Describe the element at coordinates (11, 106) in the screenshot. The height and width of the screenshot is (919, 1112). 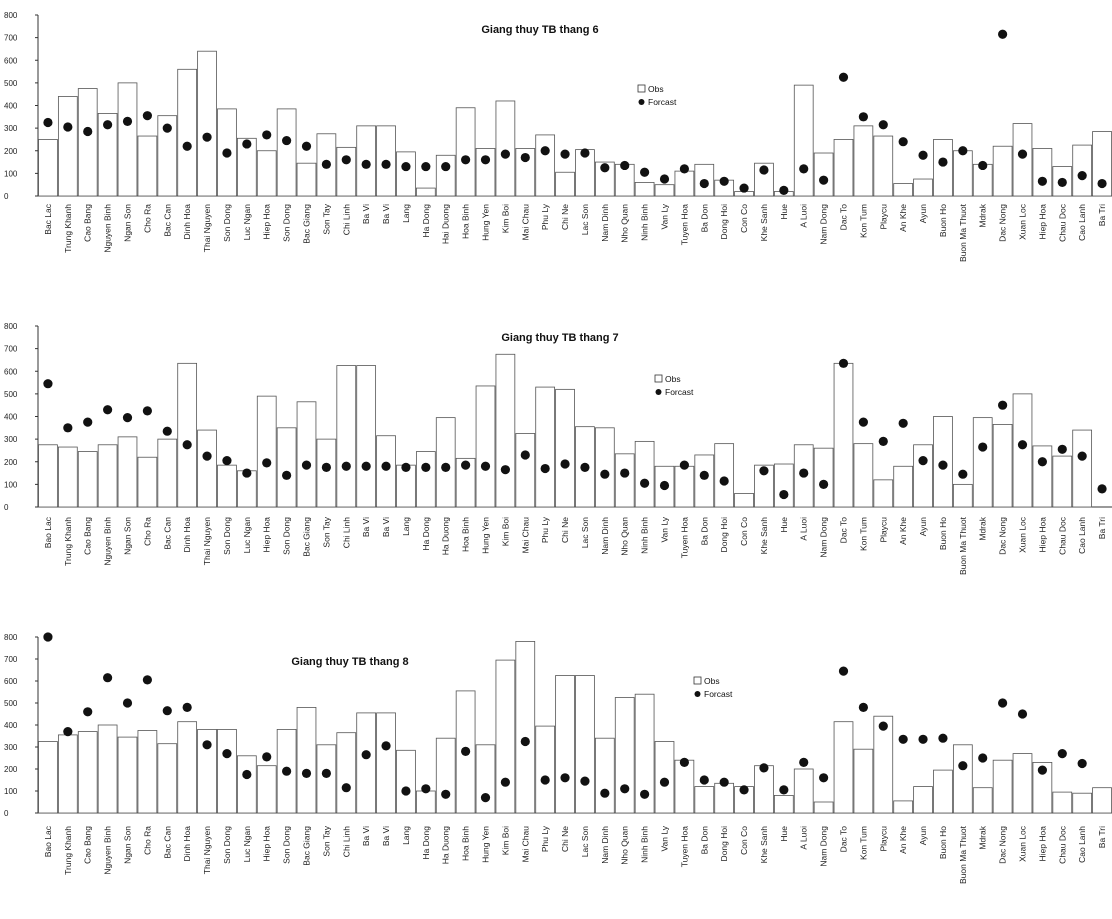
I see `y-tick-label: 400` at that location.